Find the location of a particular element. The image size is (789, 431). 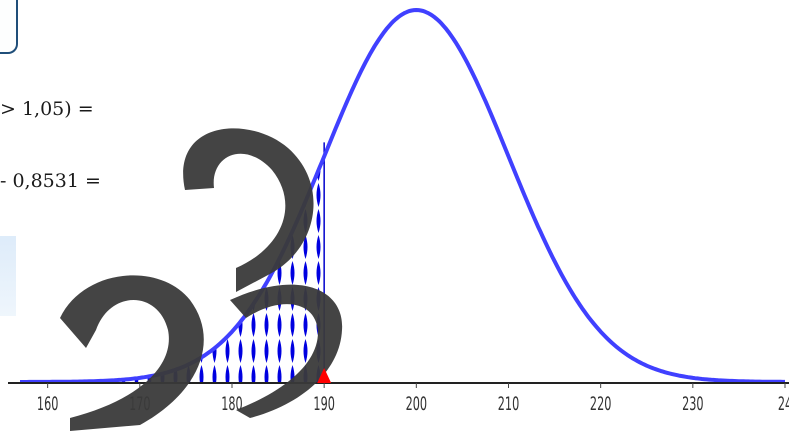

corner-frame-decoration is located at coordinates (9, 27).